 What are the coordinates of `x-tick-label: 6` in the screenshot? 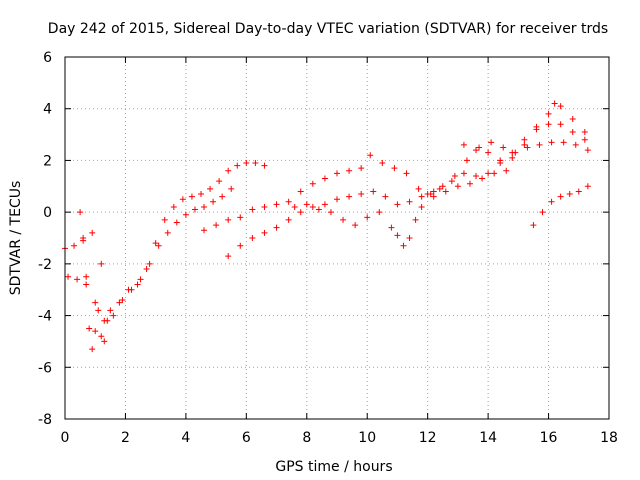 It's located at (246, 438).